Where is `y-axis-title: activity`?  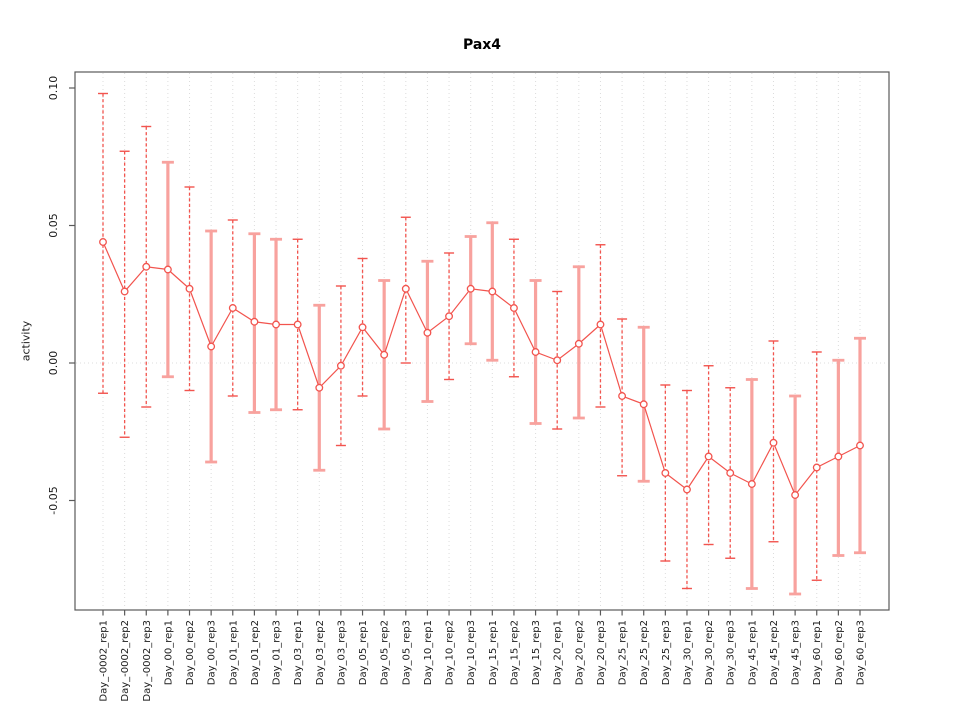 y-axis-title: activity is located at coordinates (26, 341).